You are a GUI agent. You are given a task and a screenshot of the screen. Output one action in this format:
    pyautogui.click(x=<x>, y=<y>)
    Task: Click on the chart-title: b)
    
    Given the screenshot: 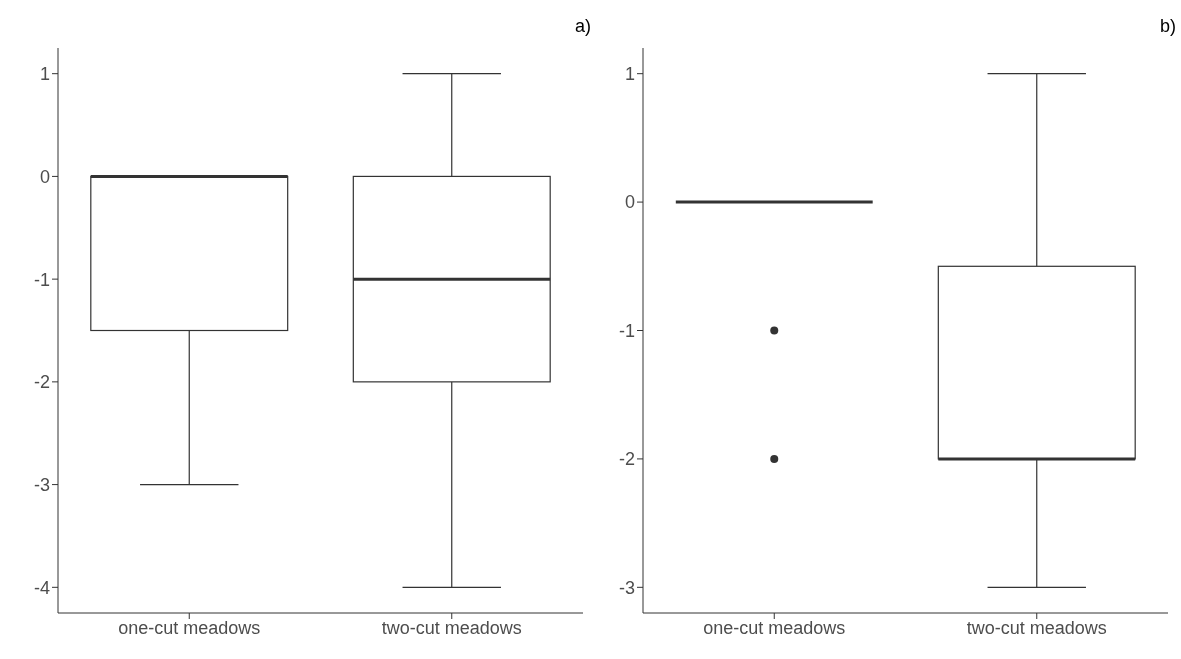 What is the action you would take?
    pyautogui.click(x=1167, y=26)
    